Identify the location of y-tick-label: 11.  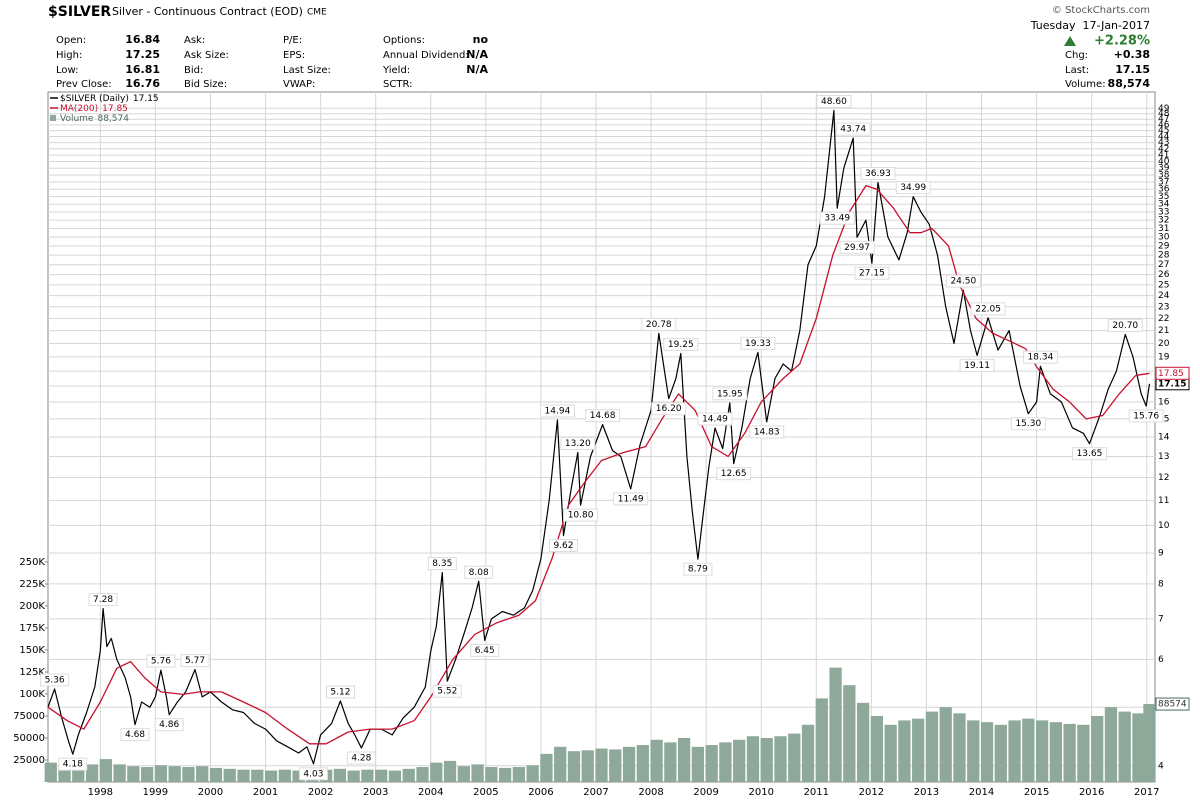
(1163, 501).